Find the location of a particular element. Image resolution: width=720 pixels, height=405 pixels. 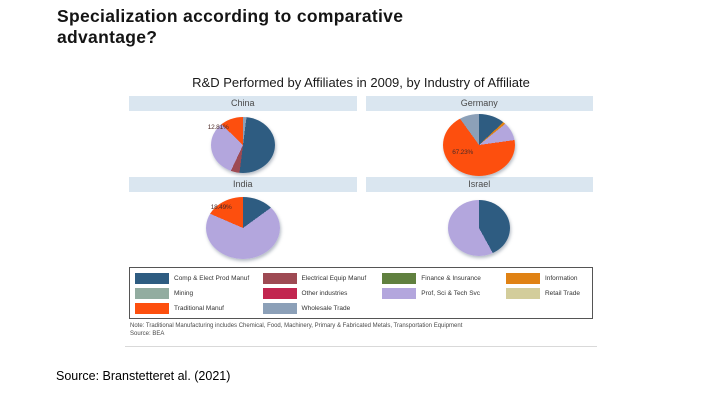

pie-chart-india is located at coordinates (242, 228).